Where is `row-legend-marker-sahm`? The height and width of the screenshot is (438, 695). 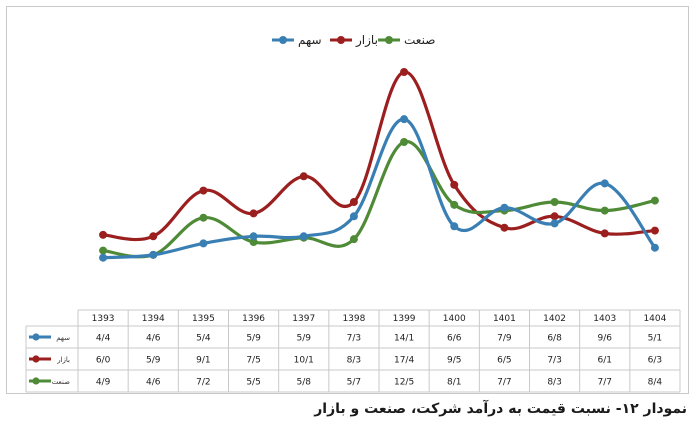
row-legend-marker-sahm is located at coordinates (36, 337).